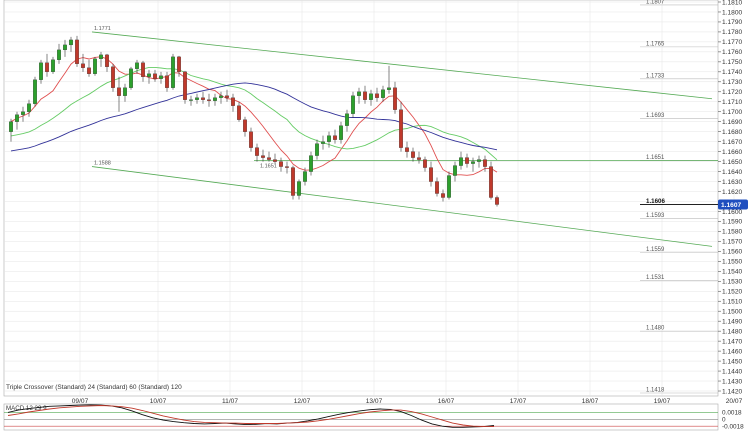  Describe the element at coordinates (732, 312) in the screenshot. I see `y-tick-label: 1.1500` at that location.